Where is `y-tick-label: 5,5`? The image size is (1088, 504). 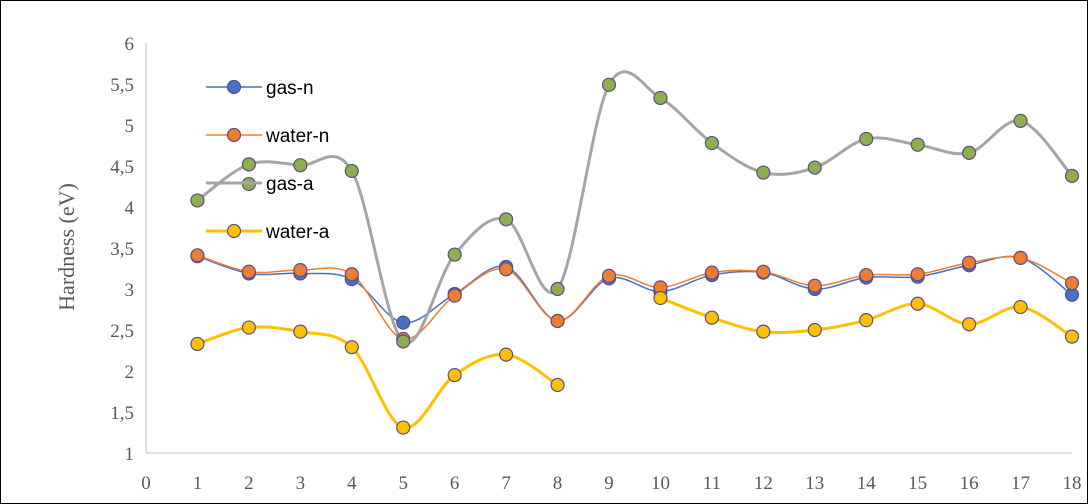 y-tick-label: 5,5 is located at coordinates (122, 85).